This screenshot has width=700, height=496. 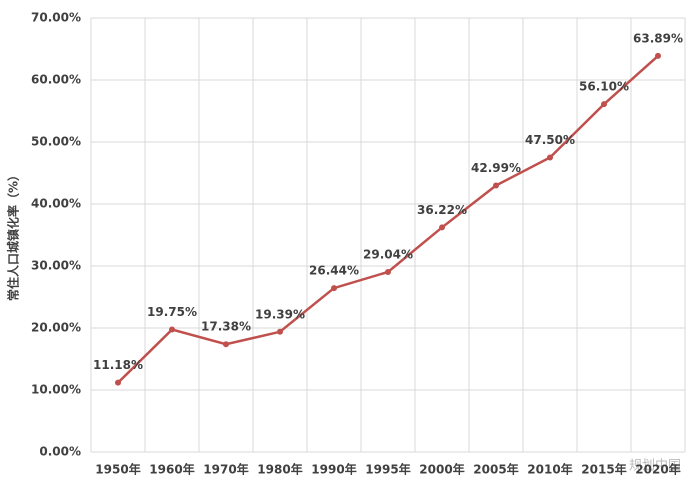 I want to click on x-tick-label: 1950年, so click(x=117, y=469).